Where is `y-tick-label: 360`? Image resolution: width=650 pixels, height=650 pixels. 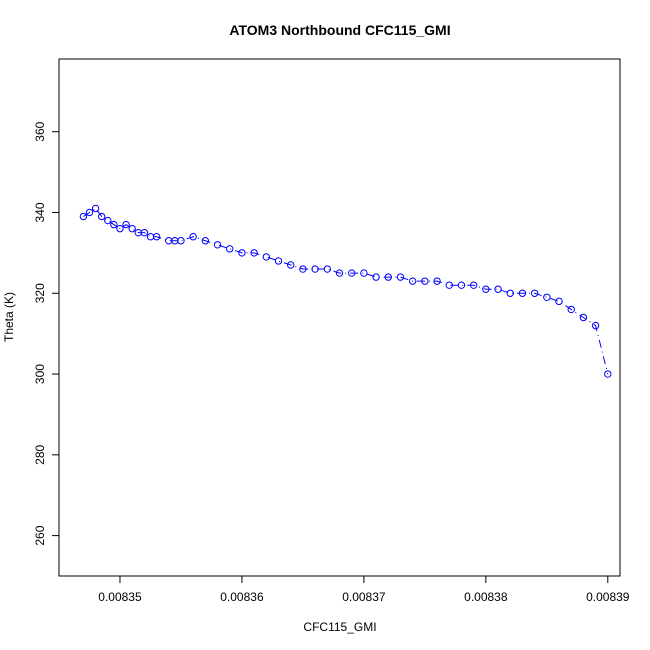 y-tick-label: 360 is located at coordinates (40, 131).